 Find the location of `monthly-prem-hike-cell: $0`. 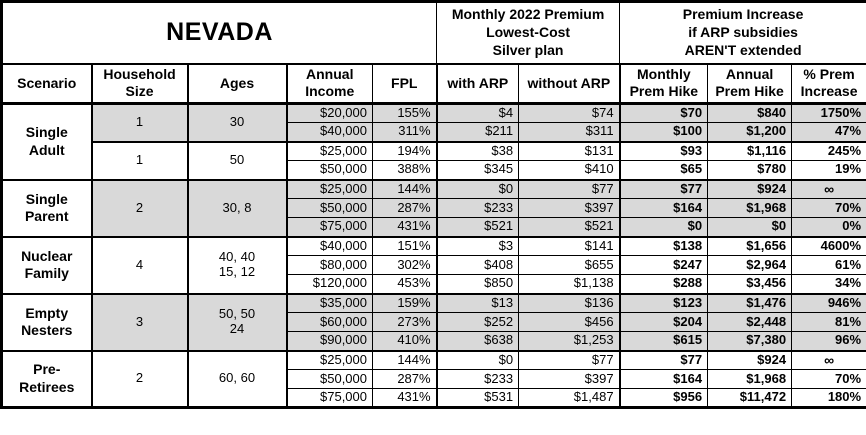

monthly-prem-hike-cell: $0 is located at coordinates (664, 227).